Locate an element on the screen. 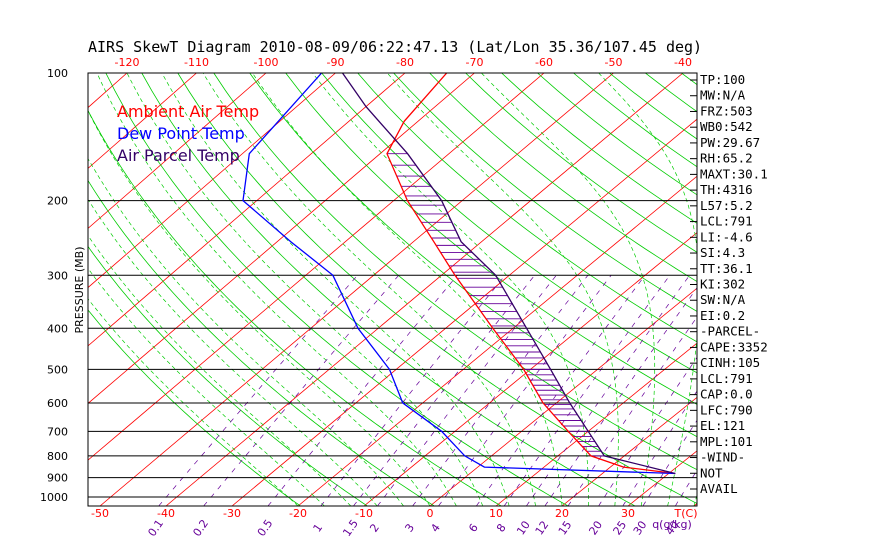 This screenshot has height=560, width=870. stat-item: CINH:105 is located at coordinates (730, 362).